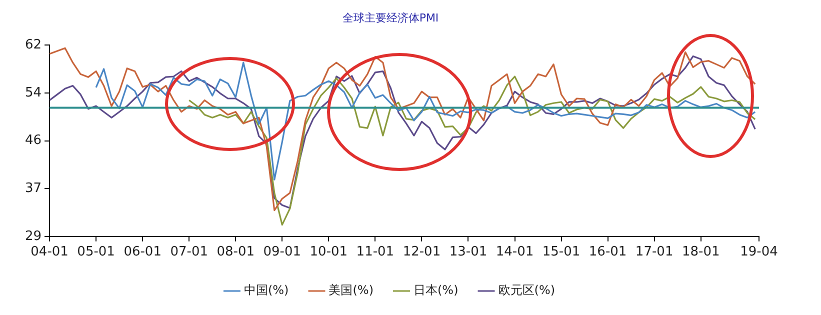 This screenshot has height=315, width=821. I want to click on x-tick-label: 08-01, so click(235, 252).